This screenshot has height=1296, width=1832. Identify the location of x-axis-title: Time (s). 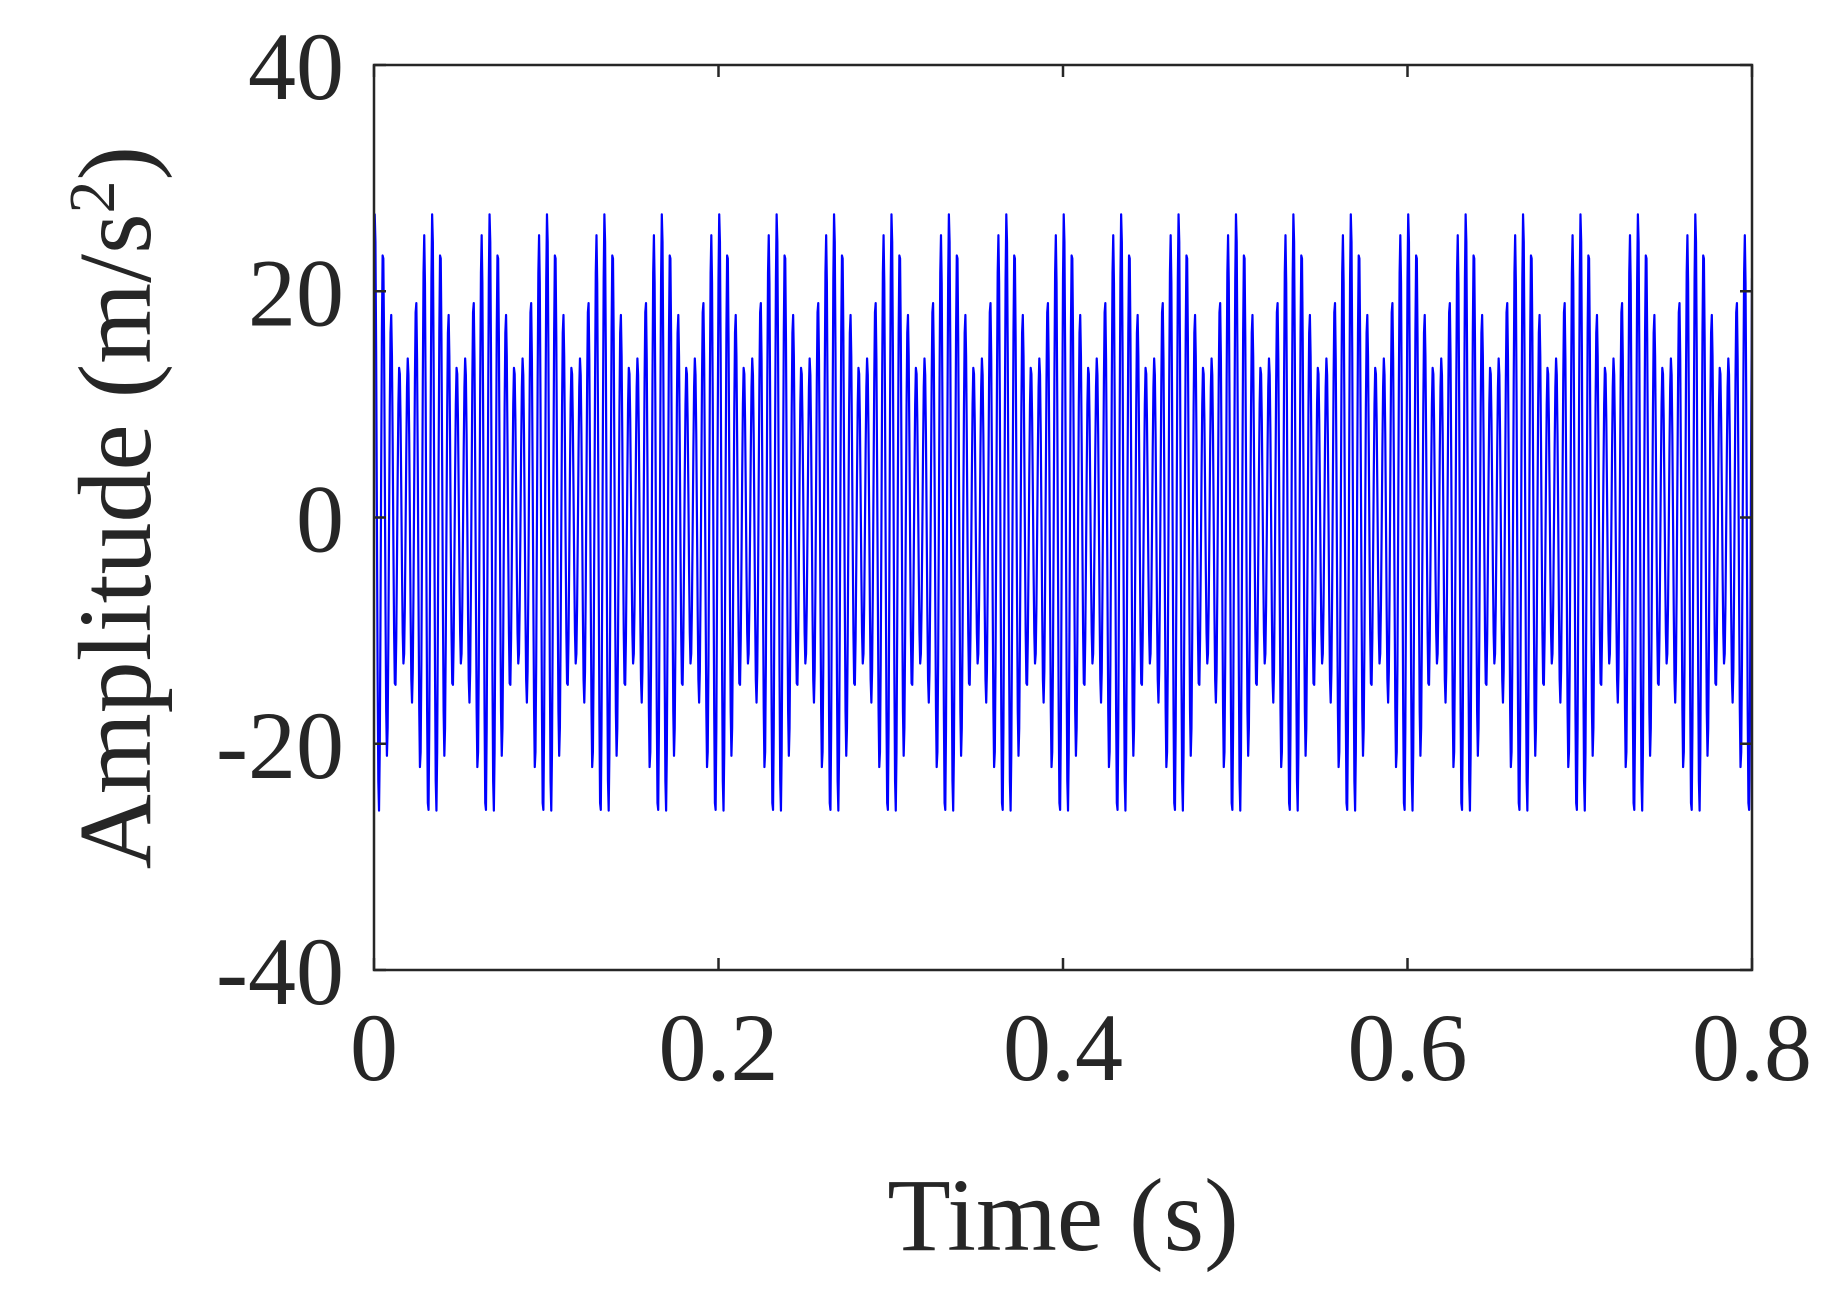
(1063, 1215).